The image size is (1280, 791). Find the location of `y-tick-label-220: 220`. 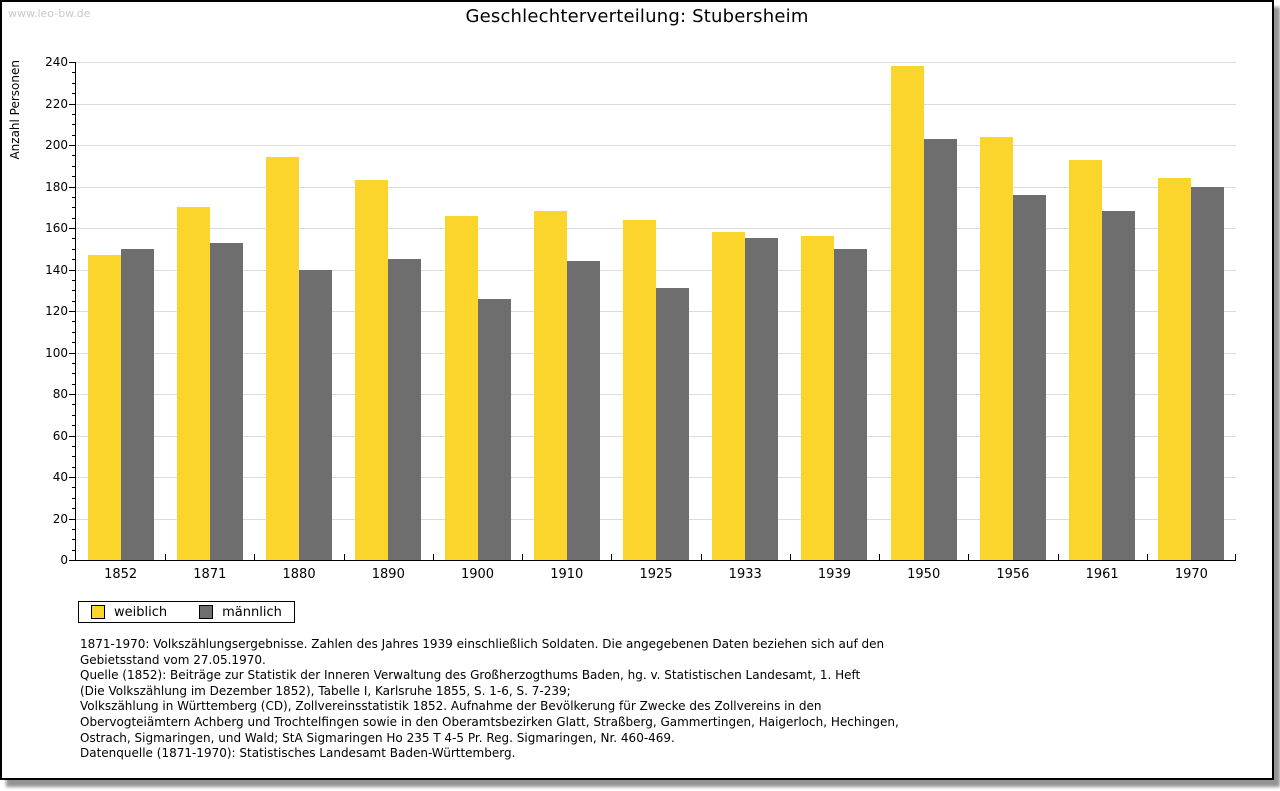

y-tick-label-220: 220 is located at coordinates (56, 103).